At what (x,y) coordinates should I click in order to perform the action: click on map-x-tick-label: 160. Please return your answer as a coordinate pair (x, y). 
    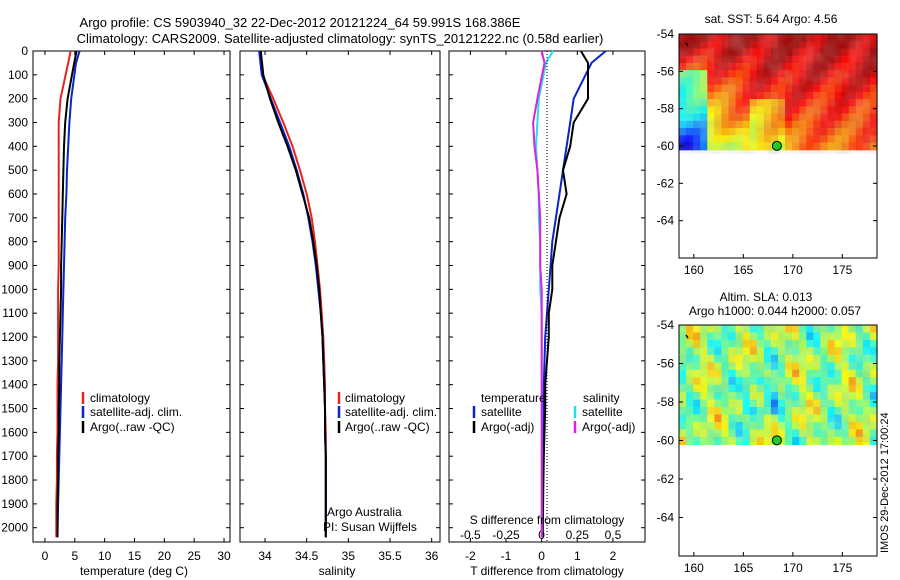
    Looking at the image, I should click on (694, 270).